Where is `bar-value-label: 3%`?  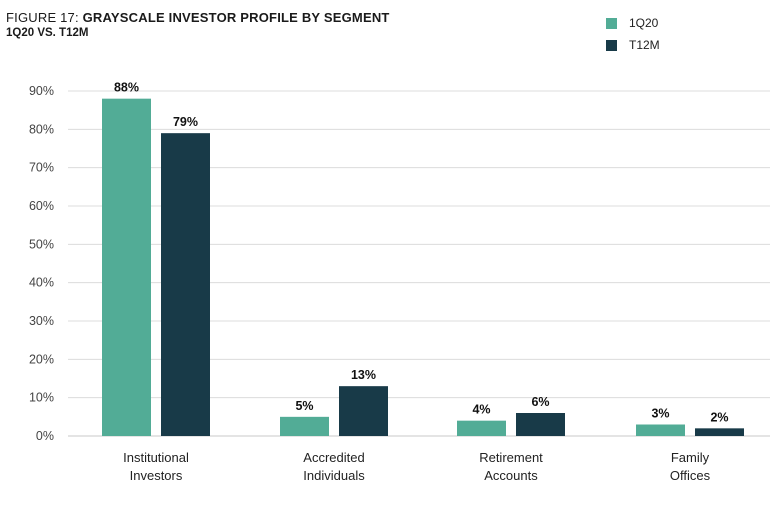 bar-value-label: 3% is located at coordinates (660, 414).